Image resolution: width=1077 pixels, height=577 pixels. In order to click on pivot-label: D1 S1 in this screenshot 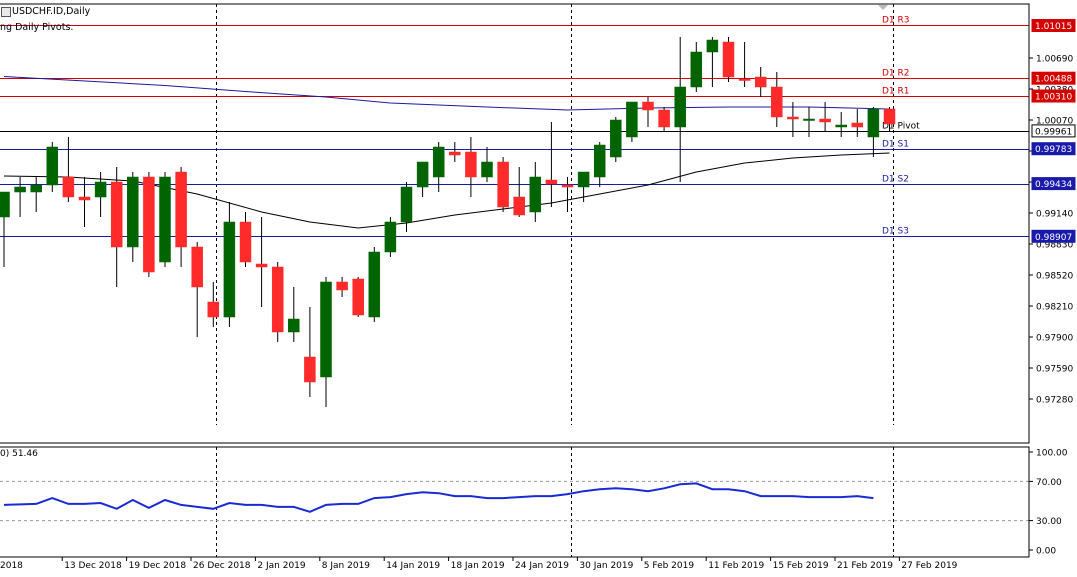, I will do `click(895, 145)`.